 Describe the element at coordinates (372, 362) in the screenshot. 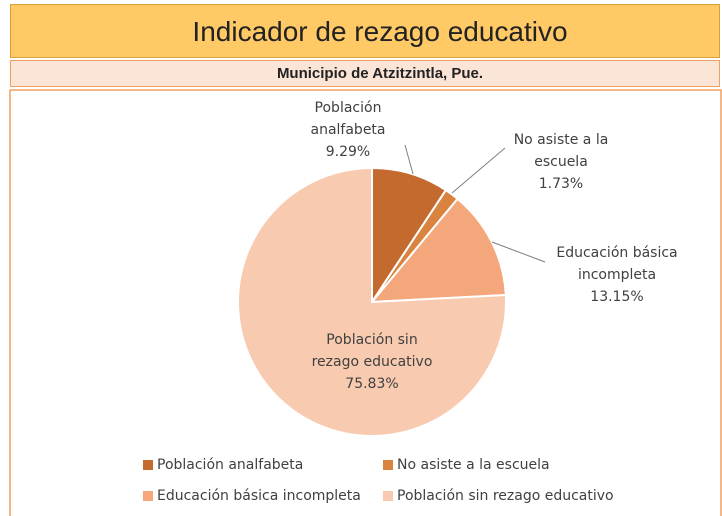

I see `label-line: rezago educativo` at that location.